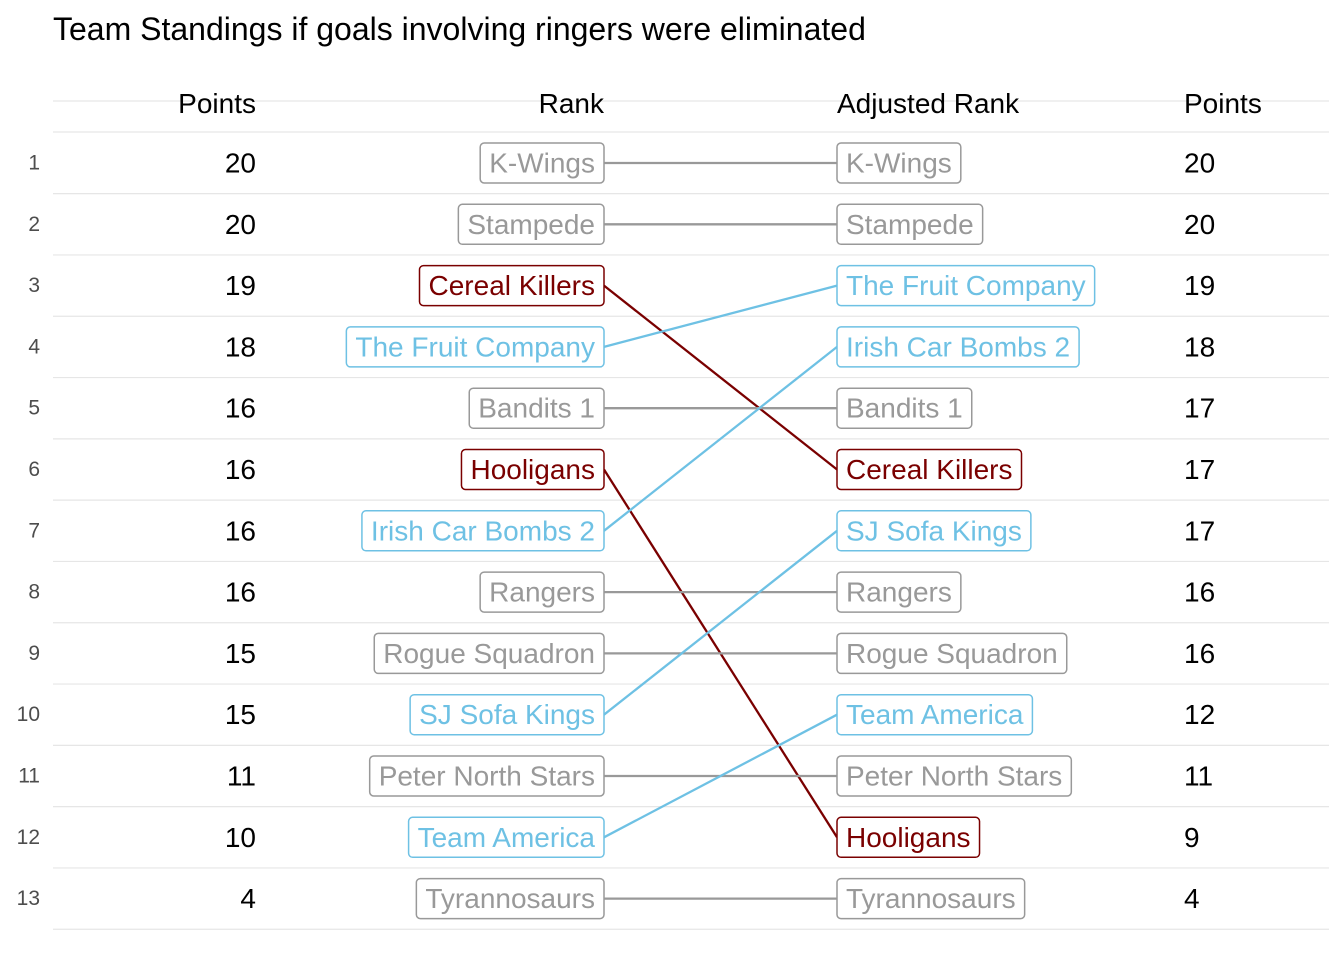 This screenshot has height=960, width=1344. What do you see at coordinates (928, 103) in the screenshot?
I see `header-adjusted-rank: Adjusted Rank` at bounding box center [928, 103].